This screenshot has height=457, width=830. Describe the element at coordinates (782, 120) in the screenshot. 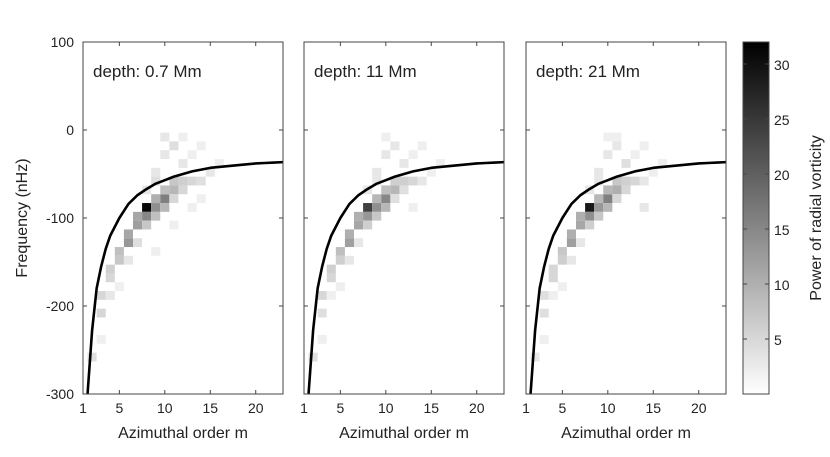

I see `colorbar-tick-label: 25` at that location.